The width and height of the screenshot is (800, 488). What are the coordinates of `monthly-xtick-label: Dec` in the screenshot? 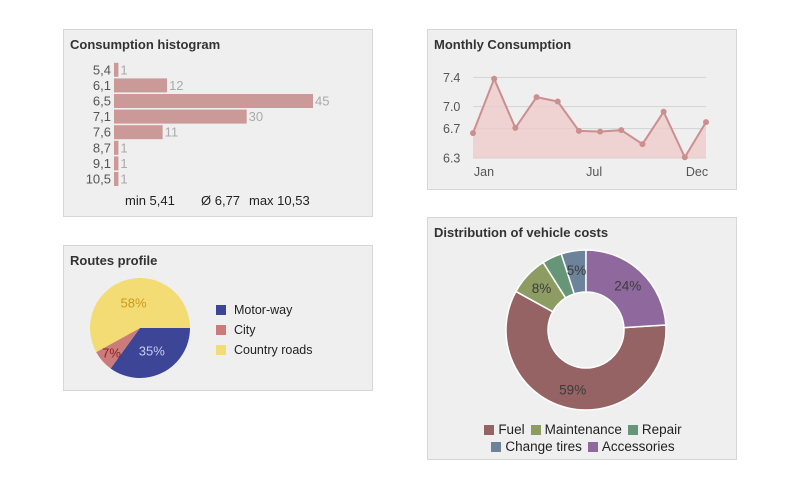 It's located at (697, 172).